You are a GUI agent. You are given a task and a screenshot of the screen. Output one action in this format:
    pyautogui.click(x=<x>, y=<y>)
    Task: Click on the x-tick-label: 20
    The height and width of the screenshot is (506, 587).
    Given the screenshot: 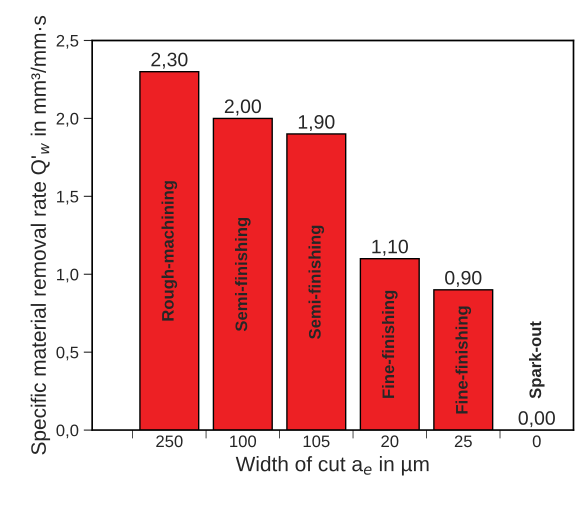 What is the action you would take?
    pyautogui.click(x=389, y=441)
    